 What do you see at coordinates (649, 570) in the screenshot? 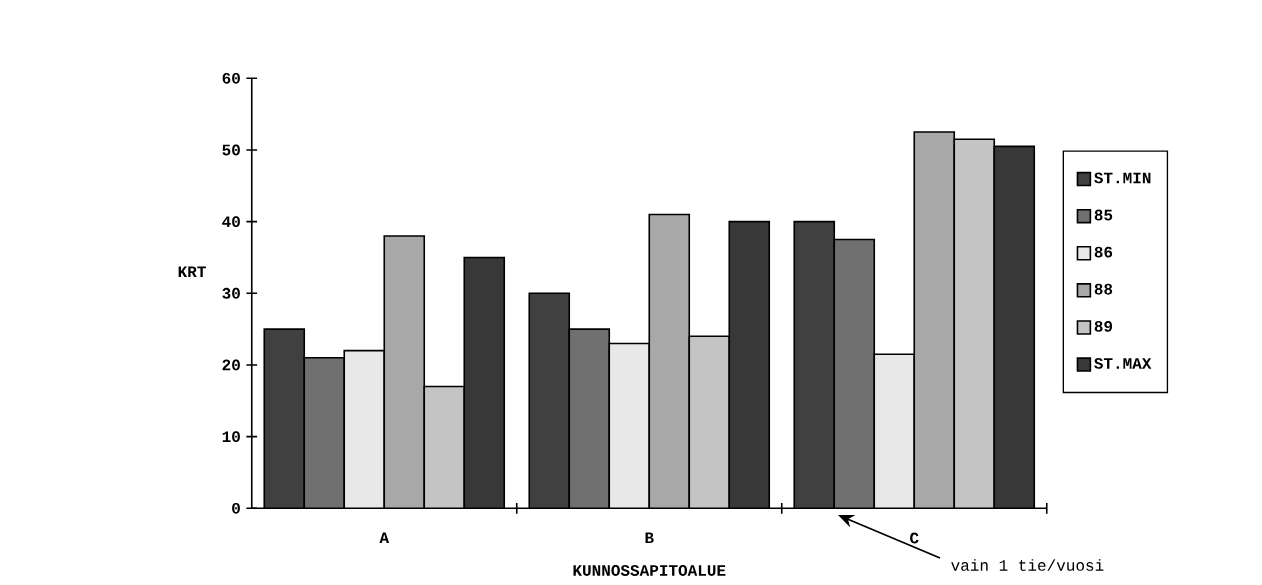
I see `x-axis-title: KUNNOSSAPITOALUE` at bounding box center [649, 570].